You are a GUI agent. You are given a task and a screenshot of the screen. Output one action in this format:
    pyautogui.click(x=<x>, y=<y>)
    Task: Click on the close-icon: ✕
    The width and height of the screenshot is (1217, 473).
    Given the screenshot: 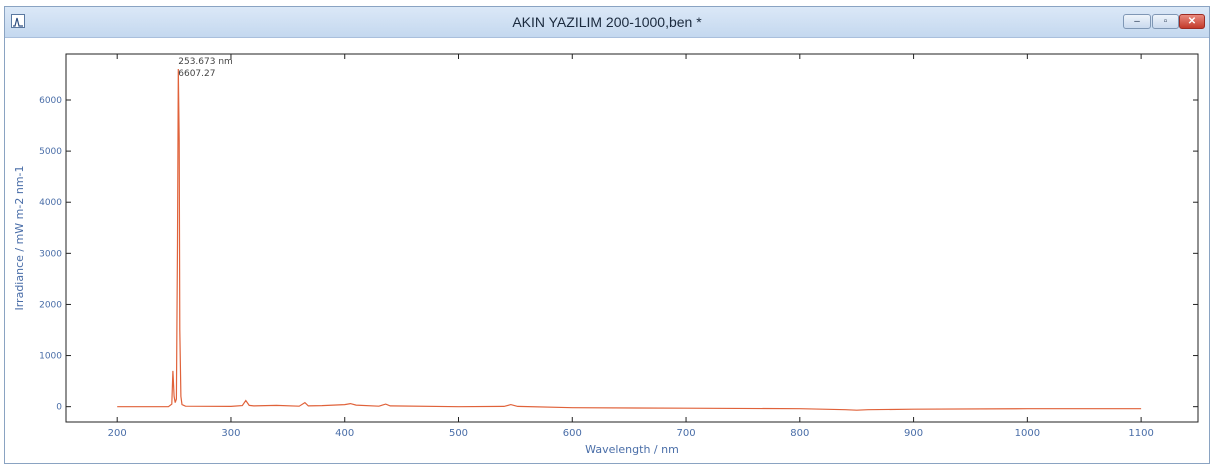 What is the action you would take?
    pyautogui.click(x=1192, y=21)
    